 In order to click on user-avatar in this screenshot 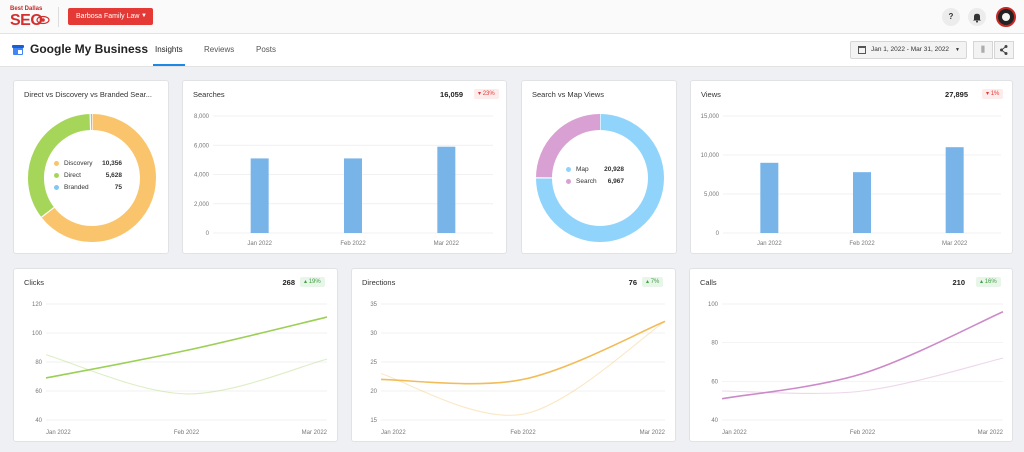, I will do `click(1006, 17)`.